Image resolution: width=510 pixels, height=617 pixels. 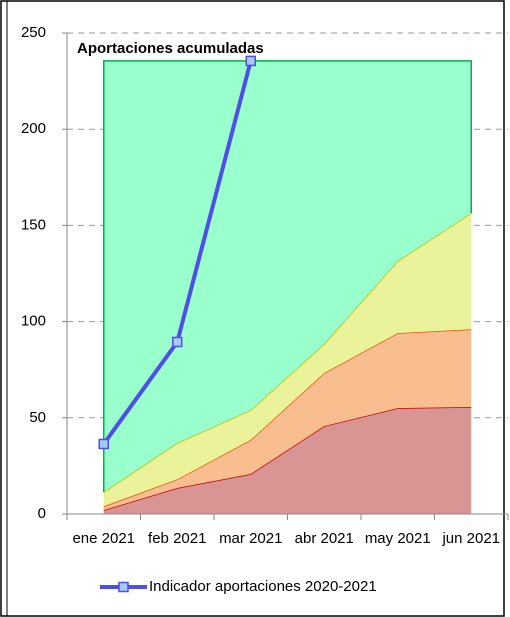 I want to click on legend-marker, so click(x=123, y=587).